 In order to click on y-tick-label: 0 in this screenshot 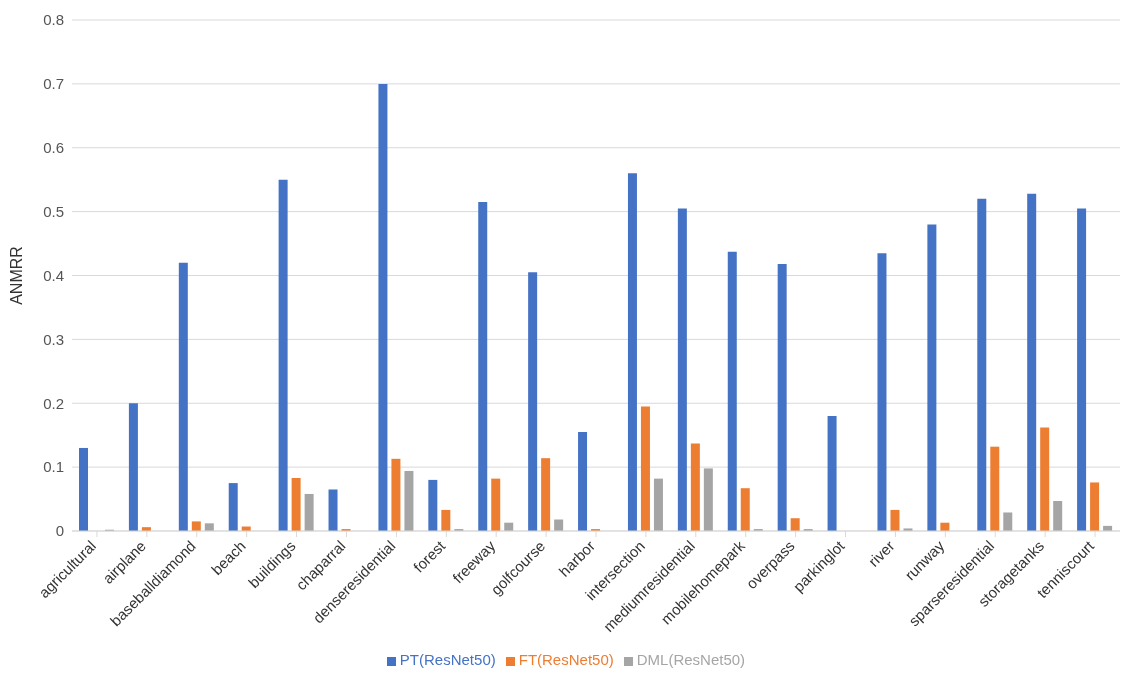, I will do `click(59, 531)`.